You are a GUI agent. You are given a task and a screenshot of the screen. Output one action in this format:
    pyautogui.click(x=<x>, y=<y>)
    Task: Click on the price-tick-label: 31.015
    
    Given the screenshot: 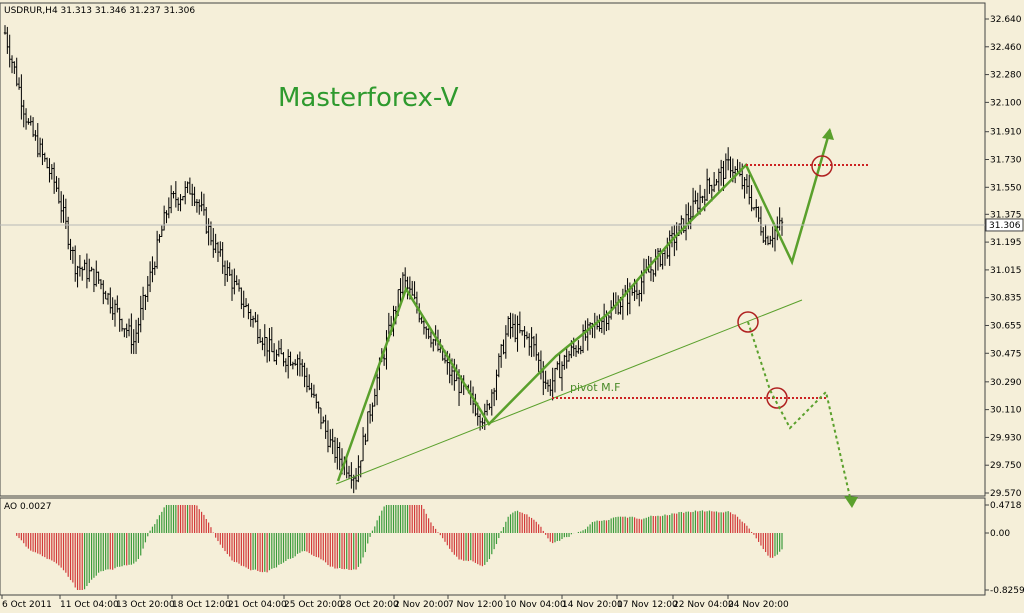 What is the action you would take?
    pyautogui.click(x=1006, y=271)
    